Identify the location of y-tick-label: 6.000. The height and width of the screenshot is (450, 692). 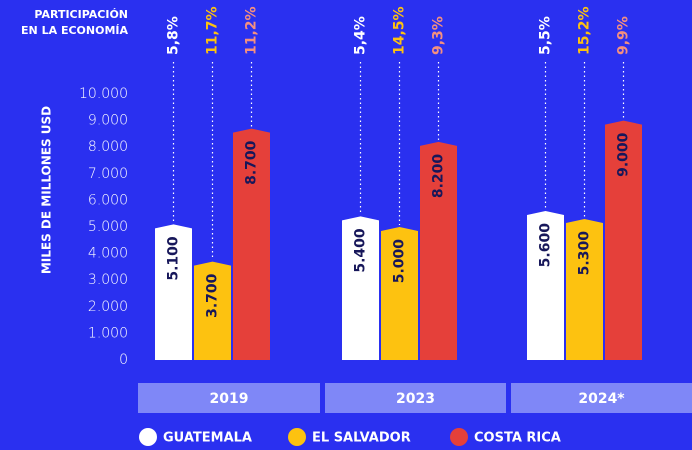
(108, 200).